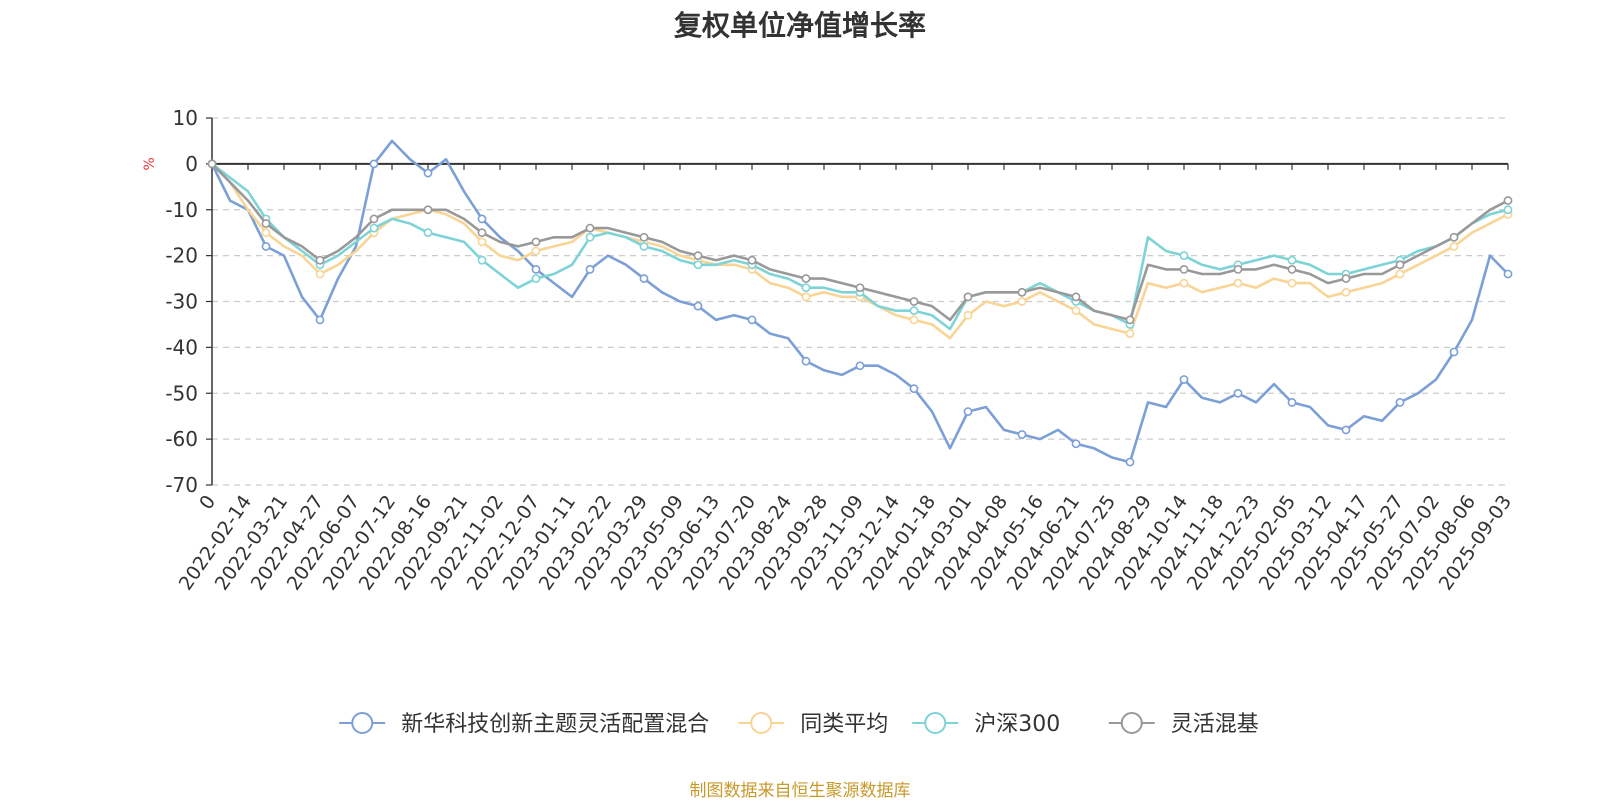 The height and width of the screenshot is (801, 1600). I want to click on y-tick-label: -60, so click(181, 439).